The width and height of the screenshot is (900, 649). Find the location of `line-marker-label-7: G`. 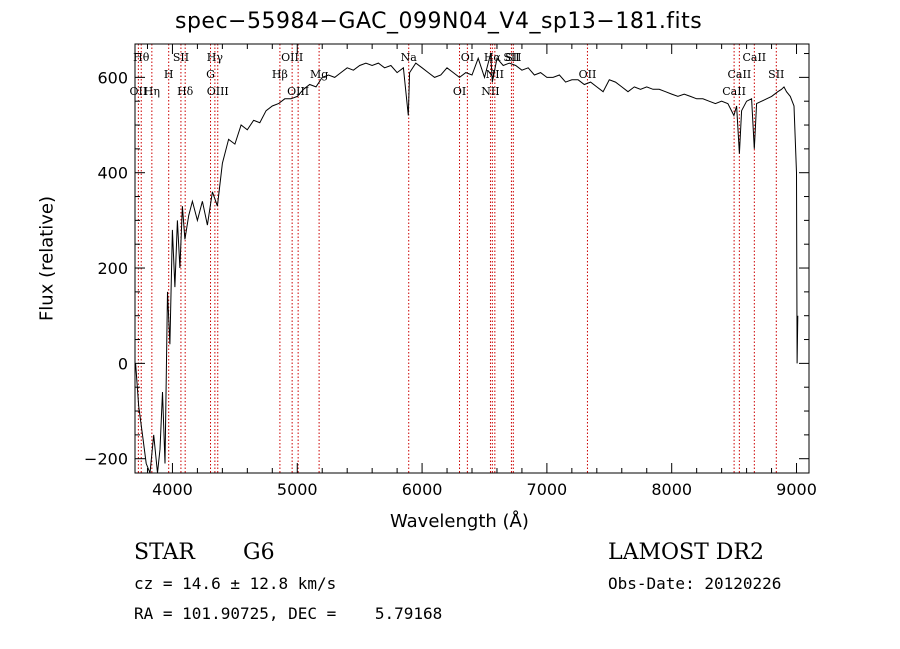

line-marker-label-7: G is located at coordinates (210, 74).